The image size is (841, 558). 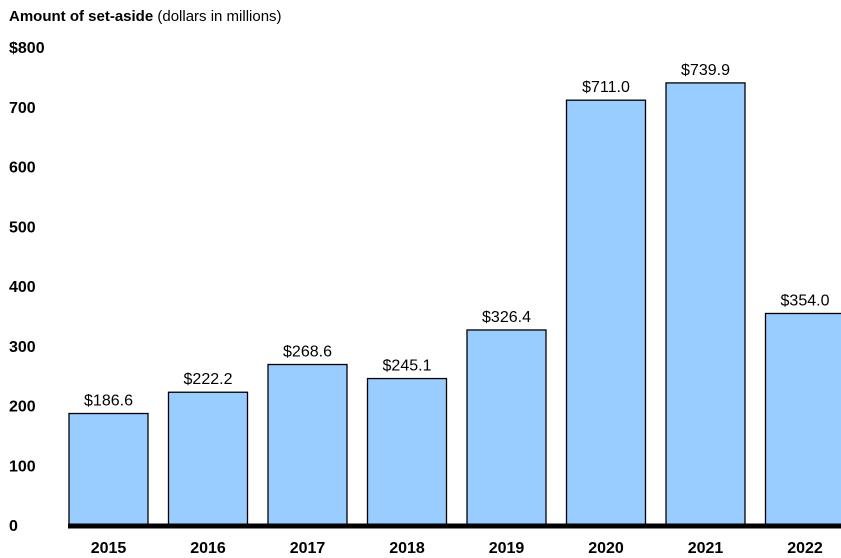 I want to click on bar-2019, so click(x=506, y=427).